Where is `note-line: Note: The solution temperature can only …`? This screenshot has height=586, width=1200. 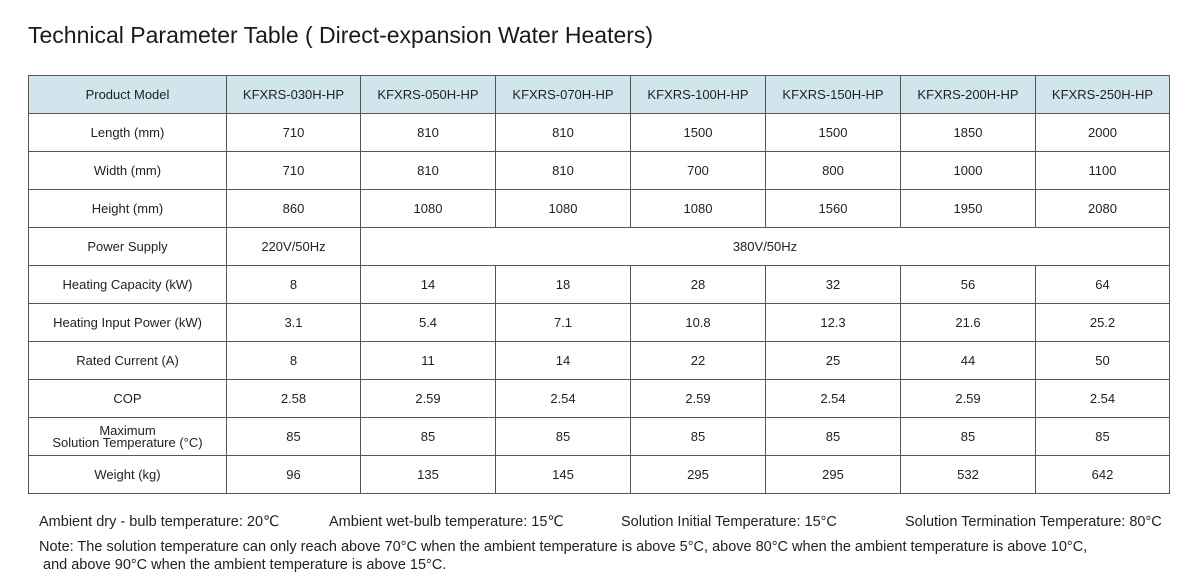
note-line: Note: The solution temperature can only … is located at coordinates (563, 547).